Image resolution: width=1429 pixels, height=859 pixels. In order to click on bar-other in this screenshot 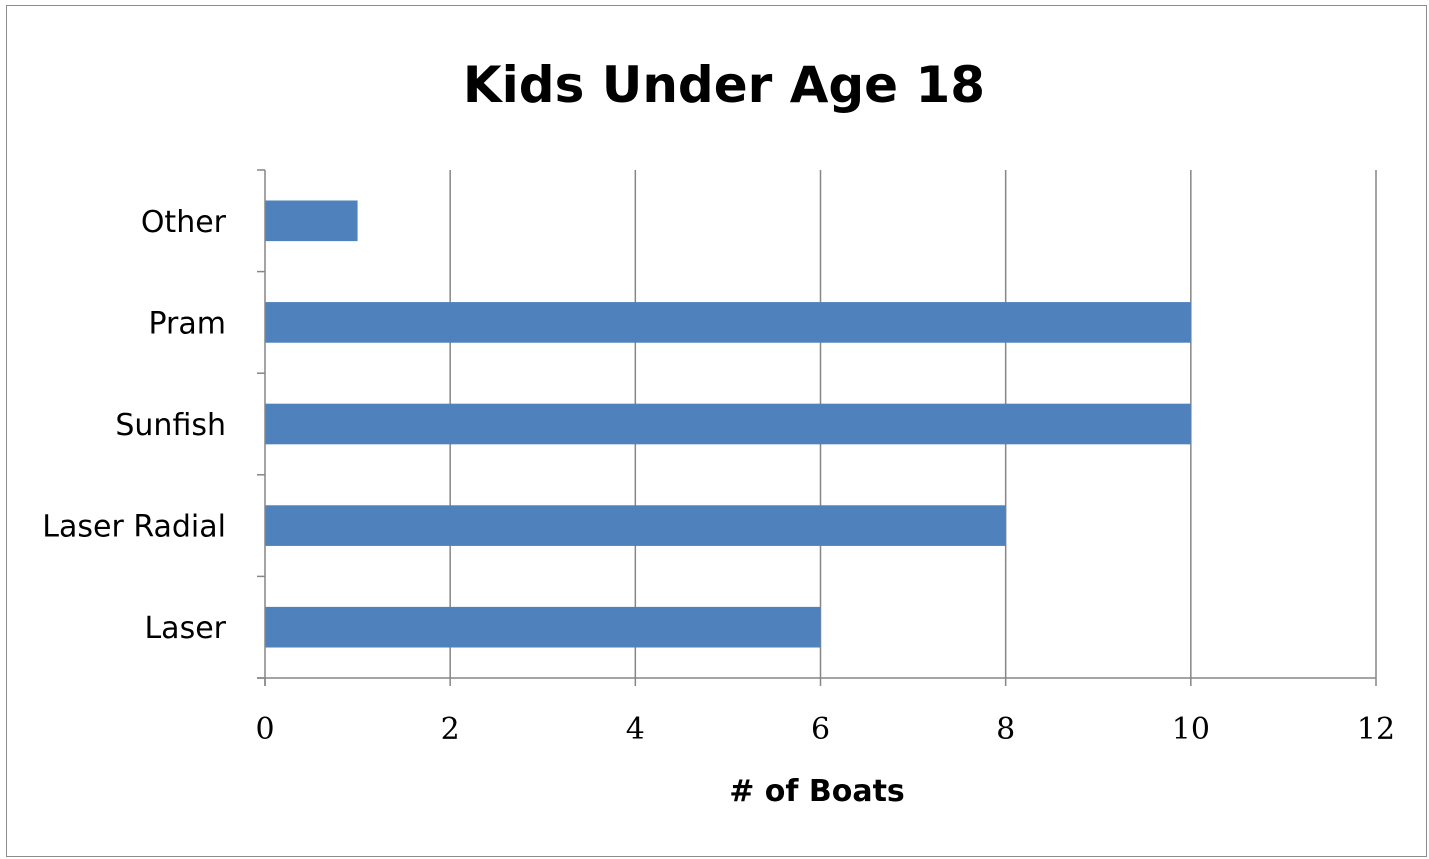, I will do `click(311, 221)`.